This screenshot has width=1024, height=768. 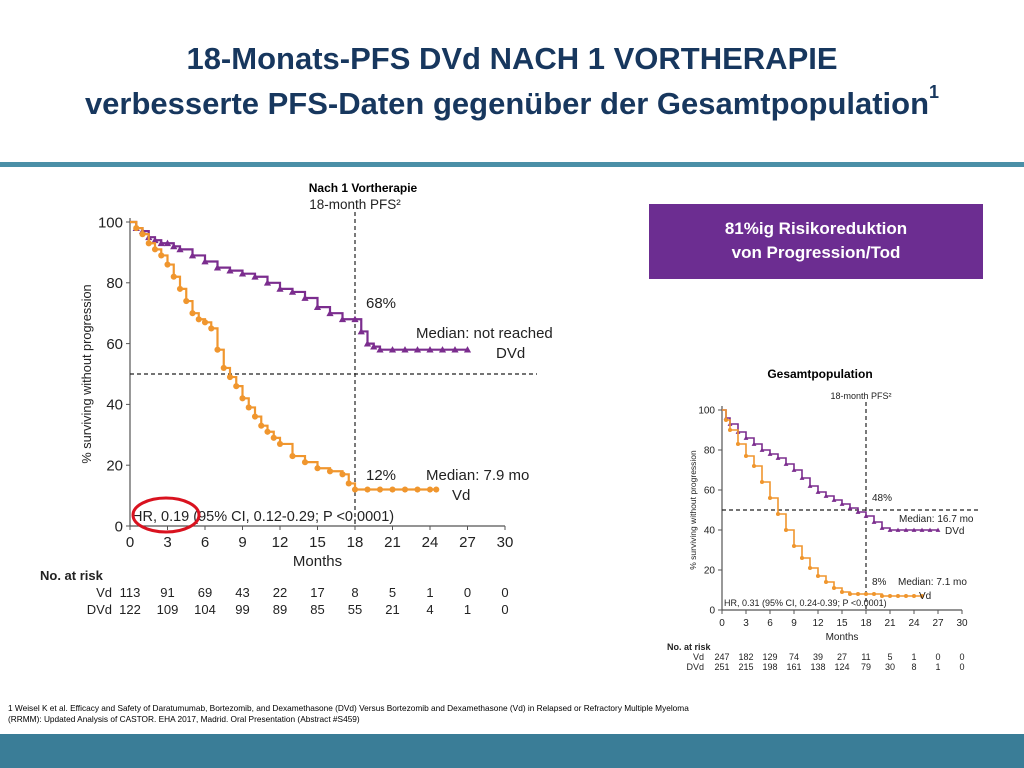 I want to click on left-x-tick-label: 3, so click(x=167, y=542).